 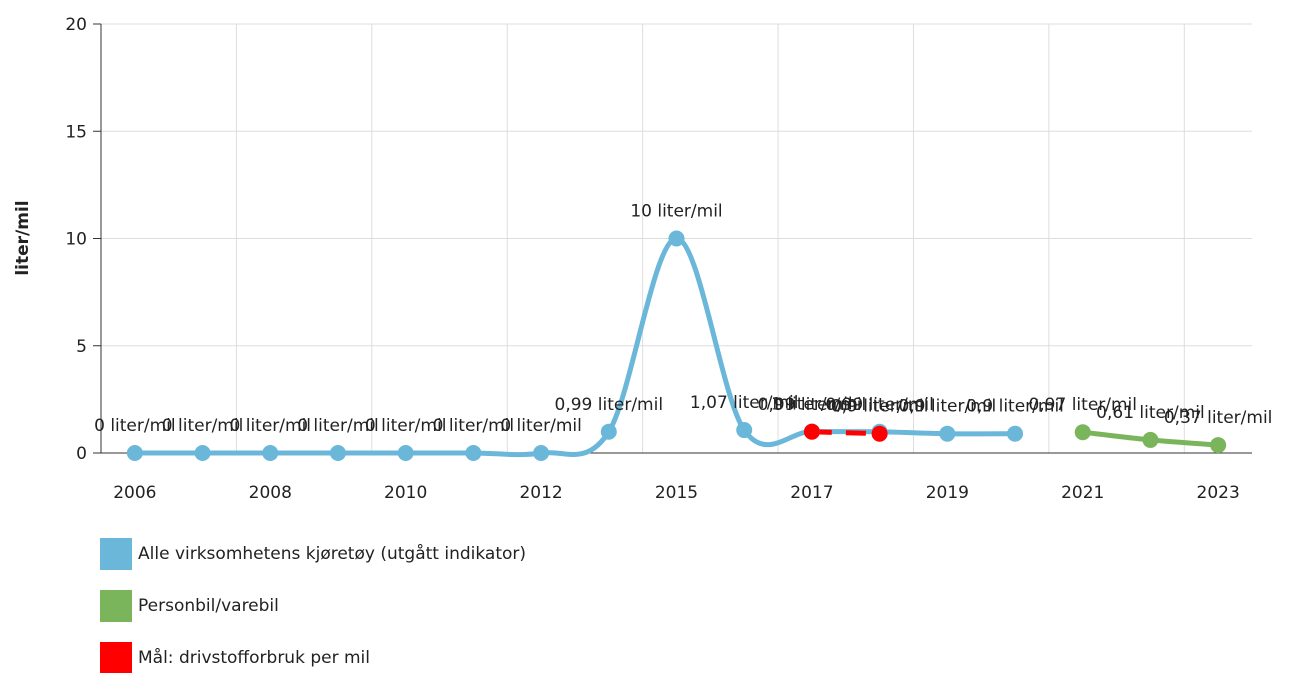 What do you see at coordinates (1082, 405) in the screenshot?
I see `data-label: 0,97 liter/mil` at bounding box center [1082, 405].